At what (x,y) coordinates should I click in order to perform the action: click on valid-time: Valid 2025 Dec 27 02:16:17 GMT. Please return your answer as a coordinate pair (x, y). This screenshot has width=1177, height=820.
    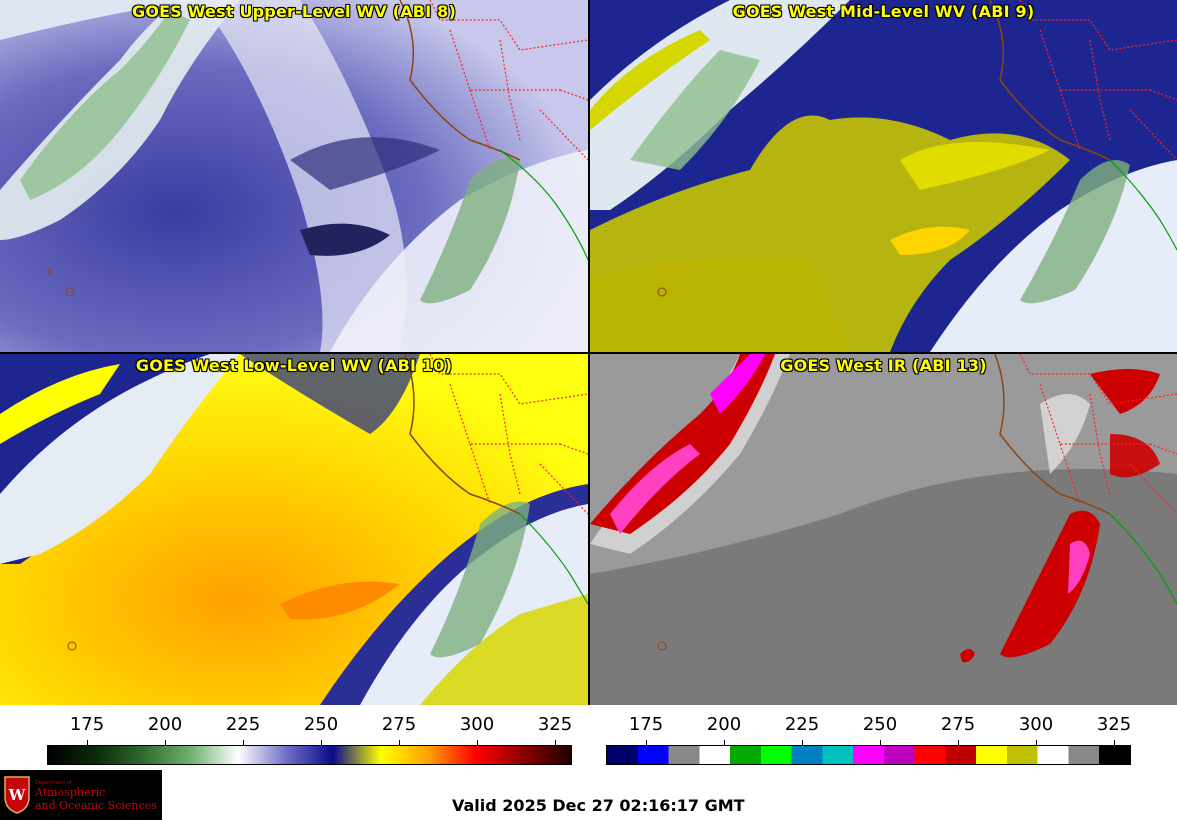
    Looking at the image, I should click on (598, 805).